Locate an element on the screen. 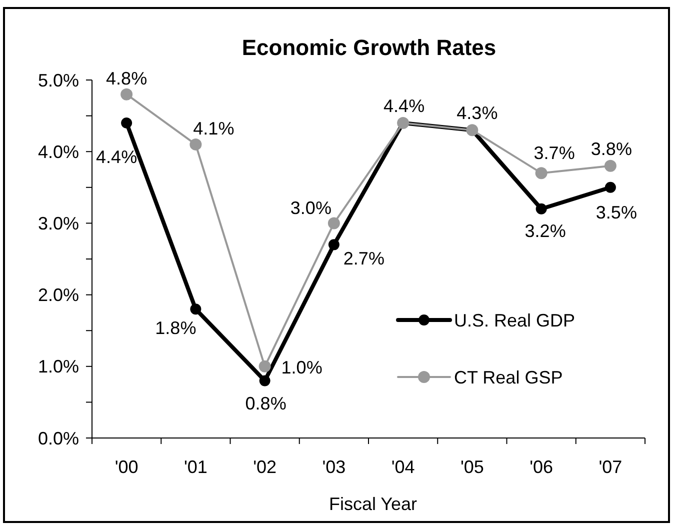  y-tick-label: 3.0% is located at coordinates (58, 224).